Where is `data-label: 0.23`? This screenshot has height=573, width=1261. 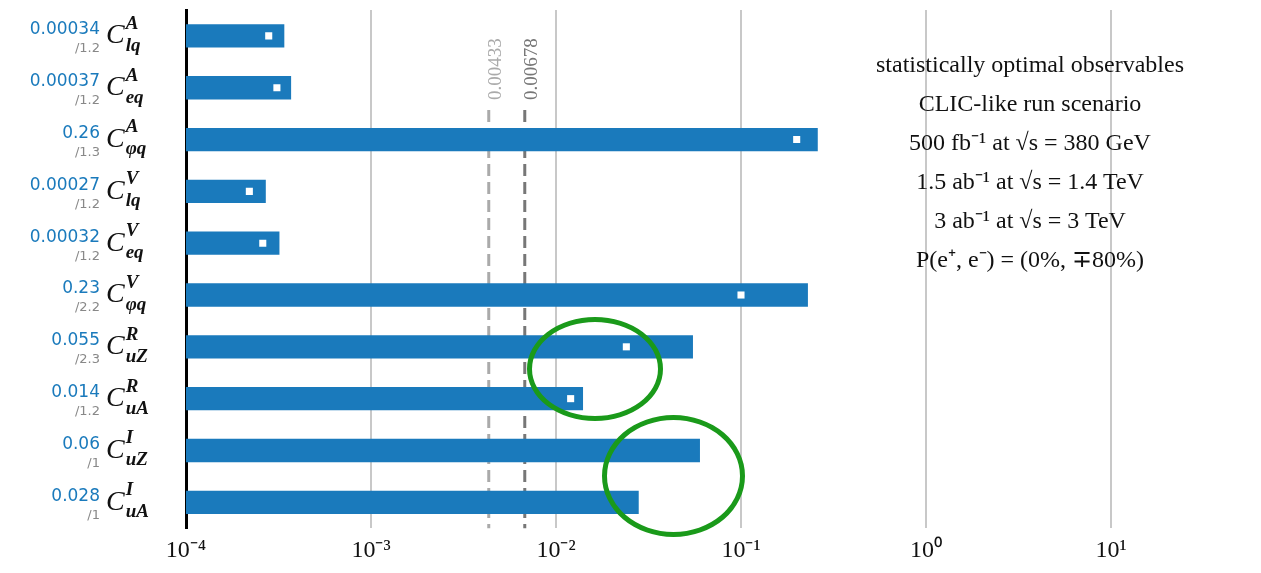
data-label: 0.23 is located at coordinates (81, 287).